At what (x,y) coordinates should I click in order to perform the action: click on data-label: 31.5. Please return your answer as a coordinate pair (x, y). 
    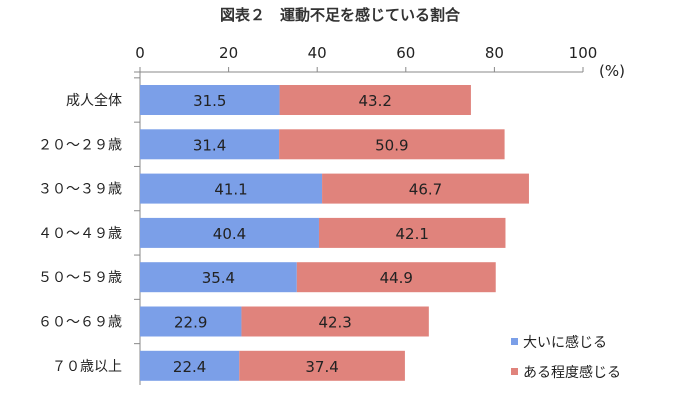
    Looking at the image, I should click on (209, 101).